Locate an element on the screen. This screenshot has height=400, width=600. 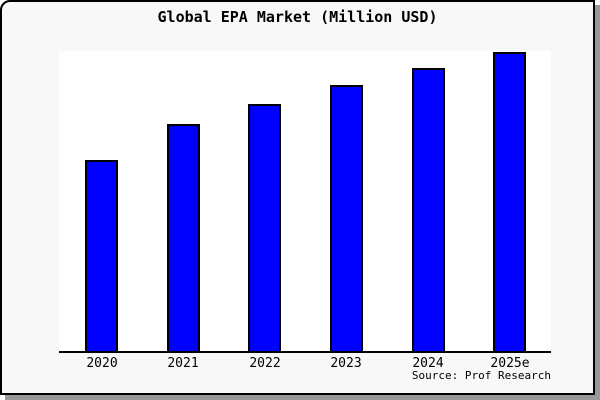
bar-2024 is located at coordinates (428, 209).